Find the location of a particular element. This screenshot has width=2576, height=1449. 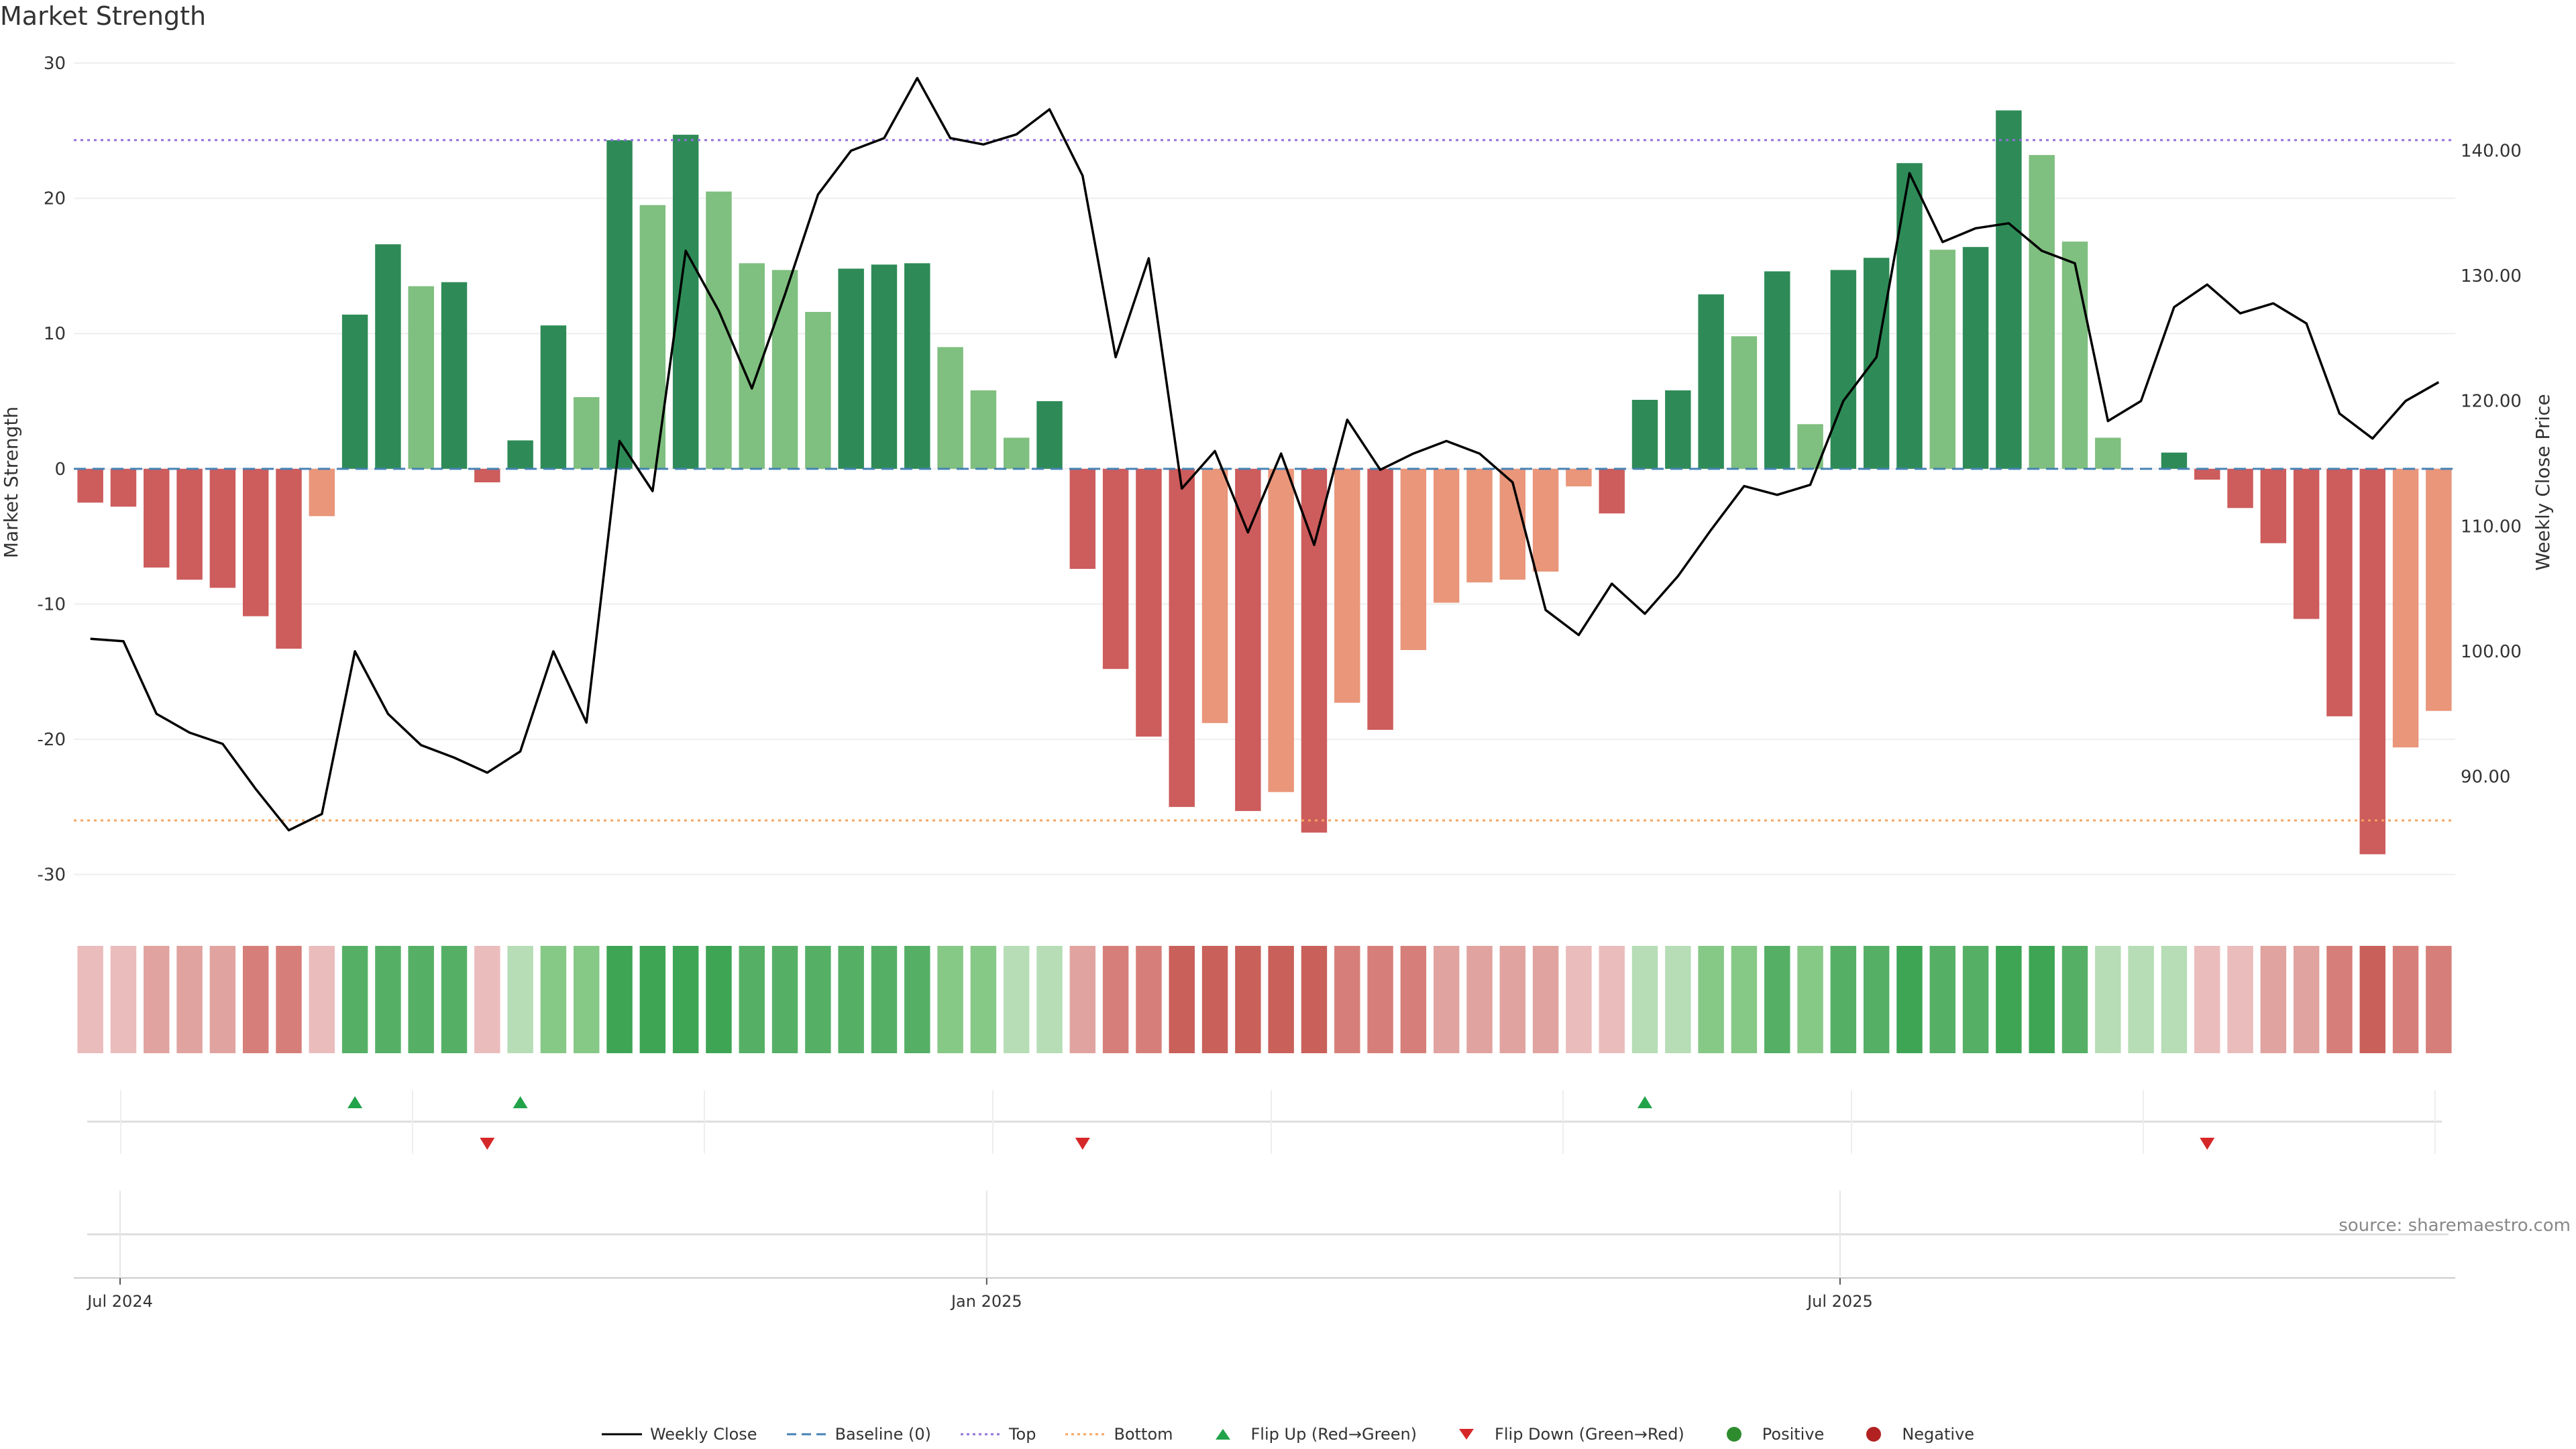

x-tick-label: Jul 2024 is located at coordinates (119, 1301).